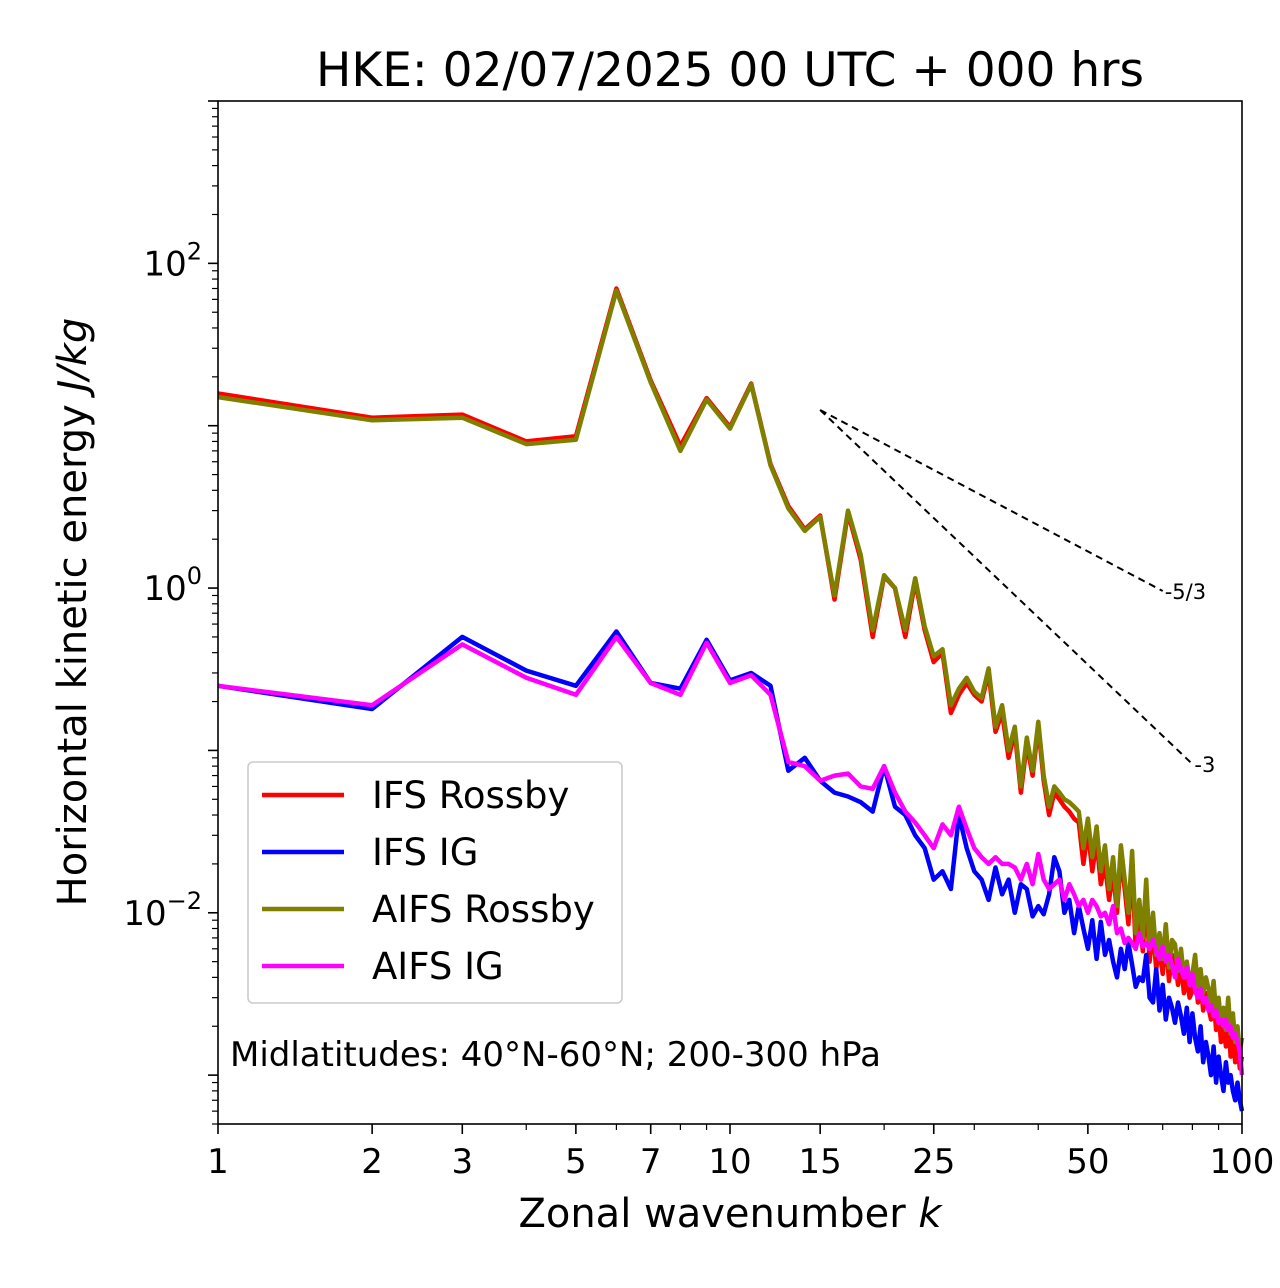  What do you see at coordinates (555, 1055) in the screenshot?
I see `region-annotation: Midlatitudes: 40°N-60°N; 200-300 hPa` at bounding box center [555, 1055].